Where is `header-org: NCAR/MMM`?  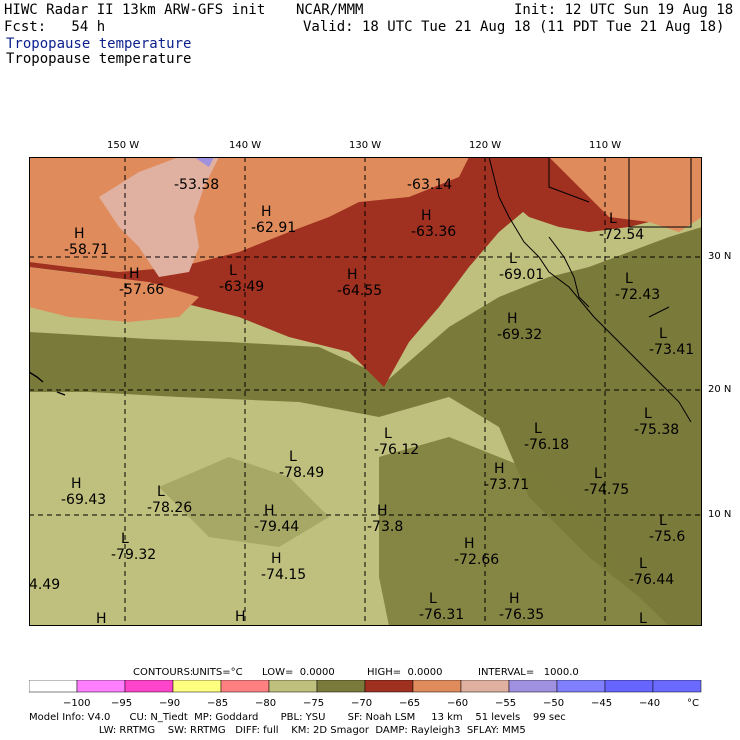
header-org: NCAR/MMM is located at coordinates (330, 10).